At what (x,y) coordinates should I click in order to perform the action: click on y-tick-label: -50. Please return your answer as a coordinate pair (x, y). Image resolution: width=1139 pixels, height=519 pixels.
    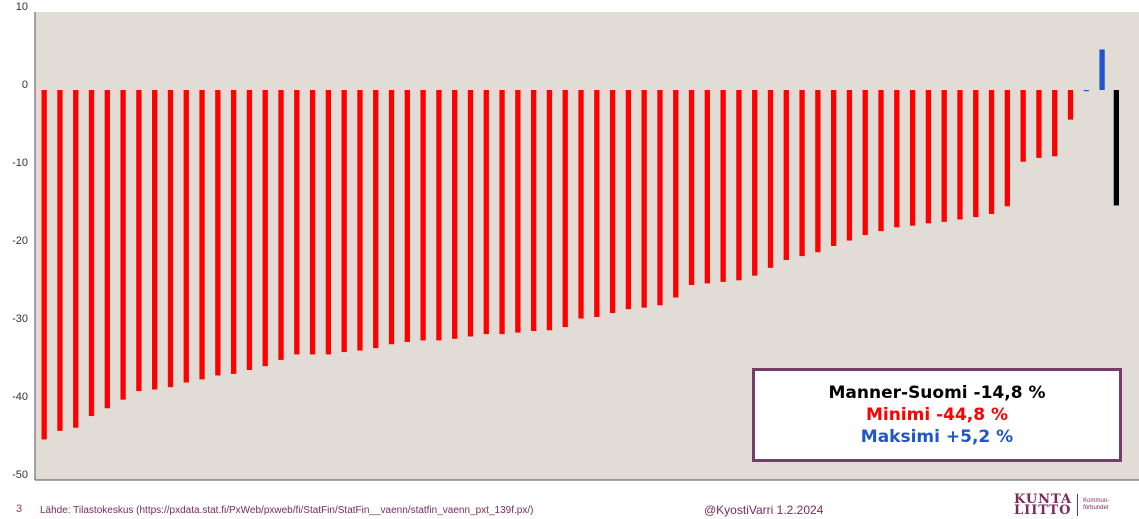
    Looking at the image, I should click on (20, 475).